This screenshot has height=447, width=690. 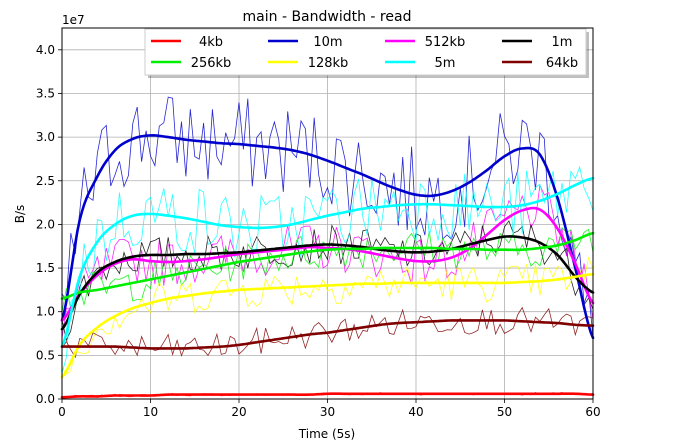 What do you see at coordinates (45, 181) in the screenshot?
I see `y-tick-label: 2.5` at bounding box center [45, 181].